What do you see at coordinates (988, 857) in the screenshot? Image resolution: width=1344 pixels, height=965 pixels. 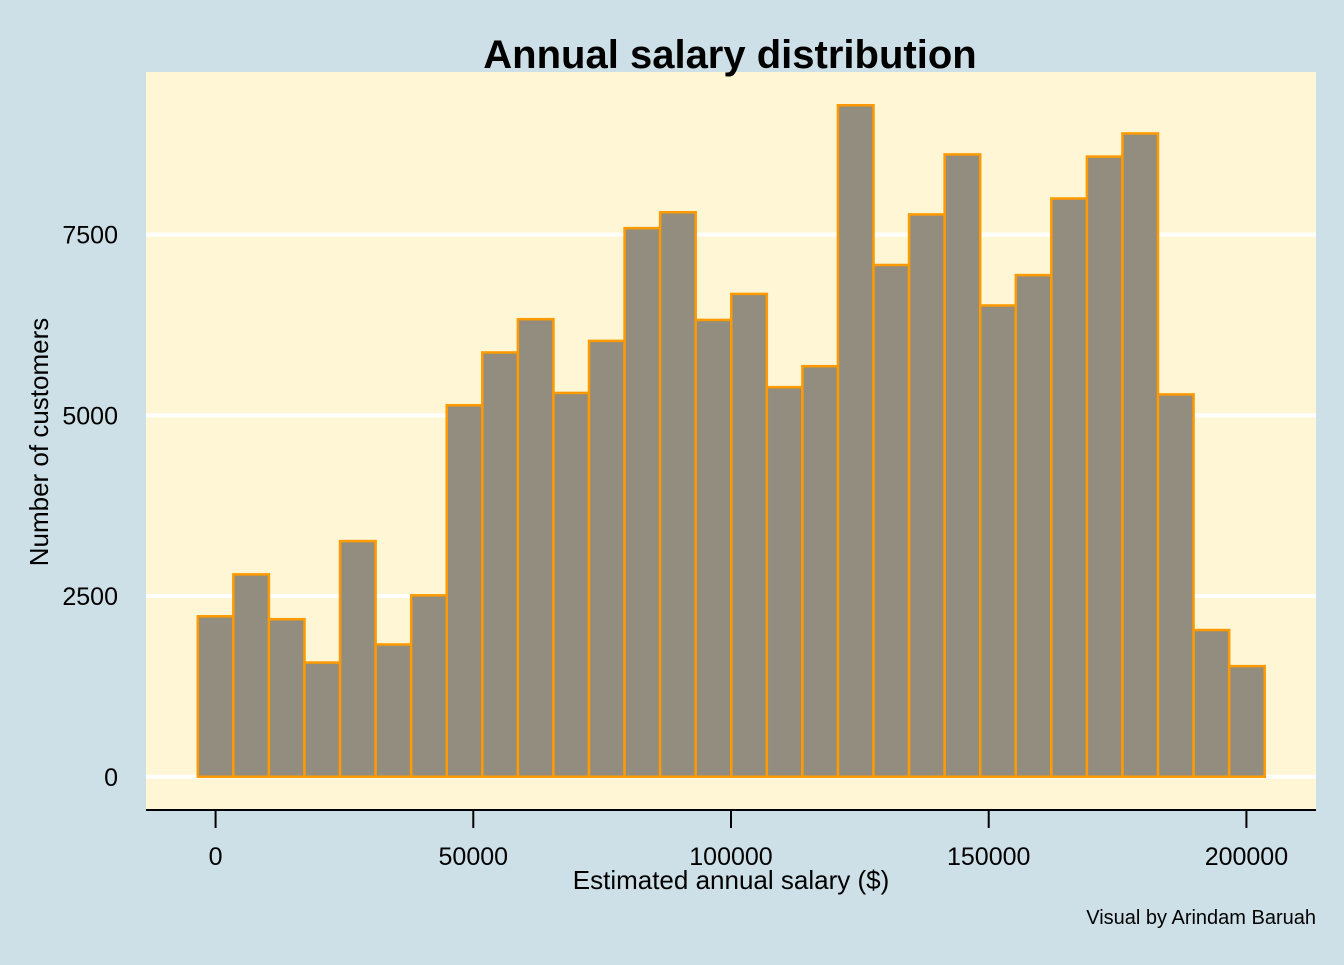 I see `x-tick-label: 150000` at bounding box center [988, 857].